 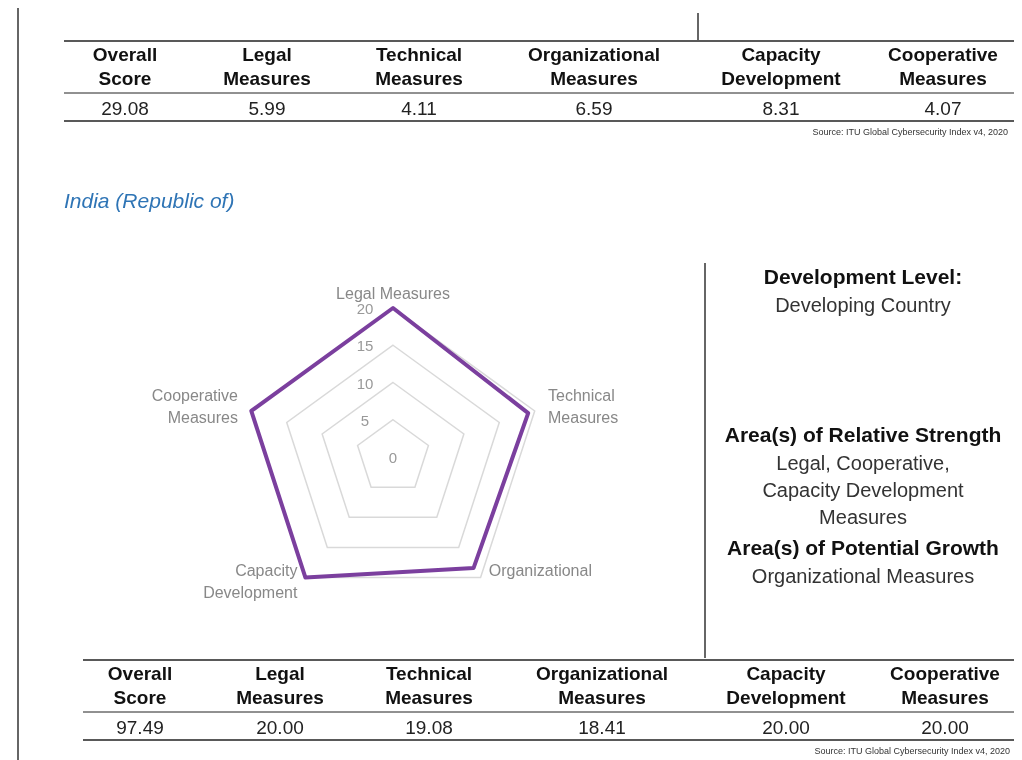 What do you see at coordinates (419, 108) in the screenshot?
I see `text: 4.11` at bounding box center [419, 108].